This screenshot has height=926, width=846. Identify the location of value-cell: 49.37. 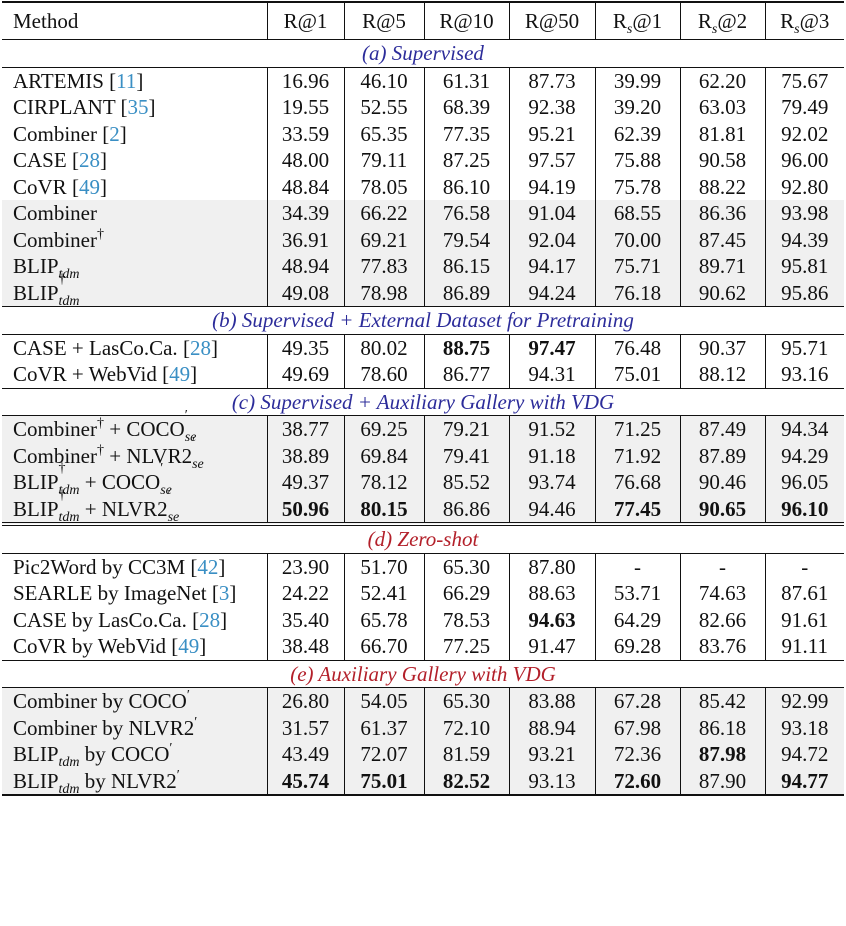
(305, 482).